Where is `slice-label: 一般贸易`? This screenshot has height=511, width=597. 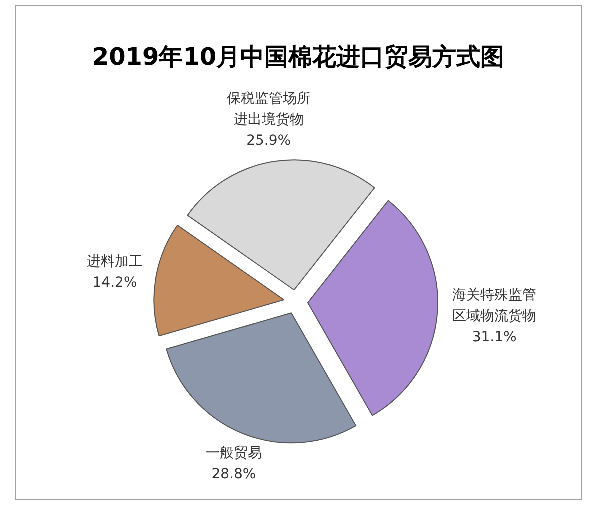
slice-label: 一般贸易 is located at coordinates (234, 453).